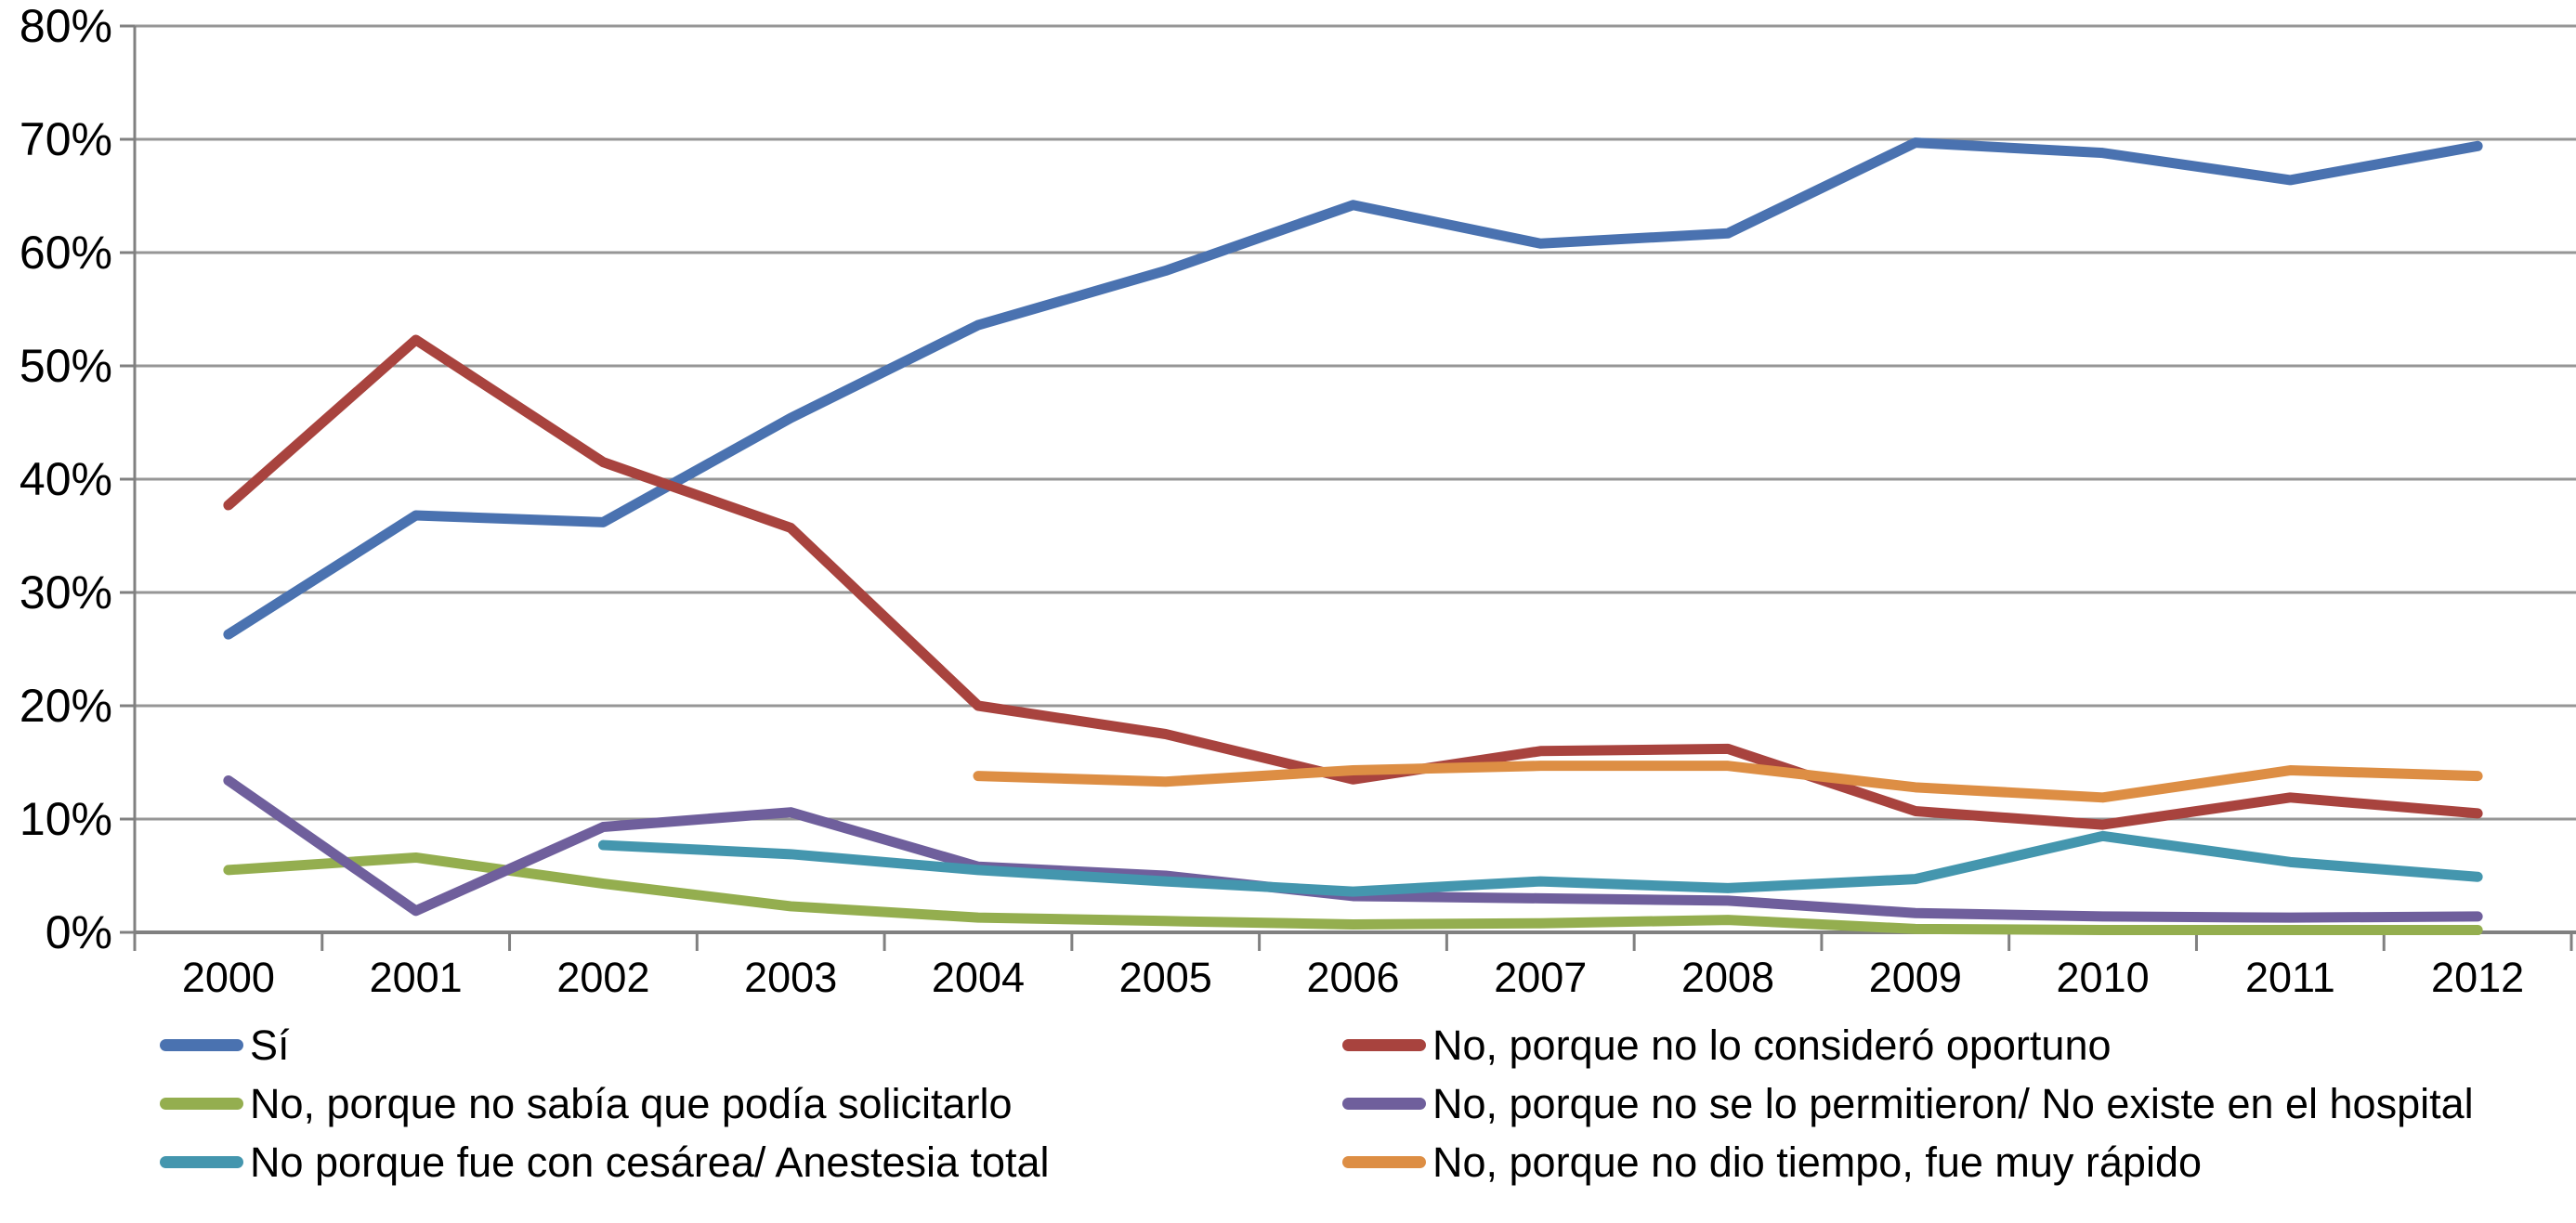  What do you see at coordinates (1165, 977) in the screenshot?
I see `x-axis-label: 2005` at bounding box center [1165, 977].